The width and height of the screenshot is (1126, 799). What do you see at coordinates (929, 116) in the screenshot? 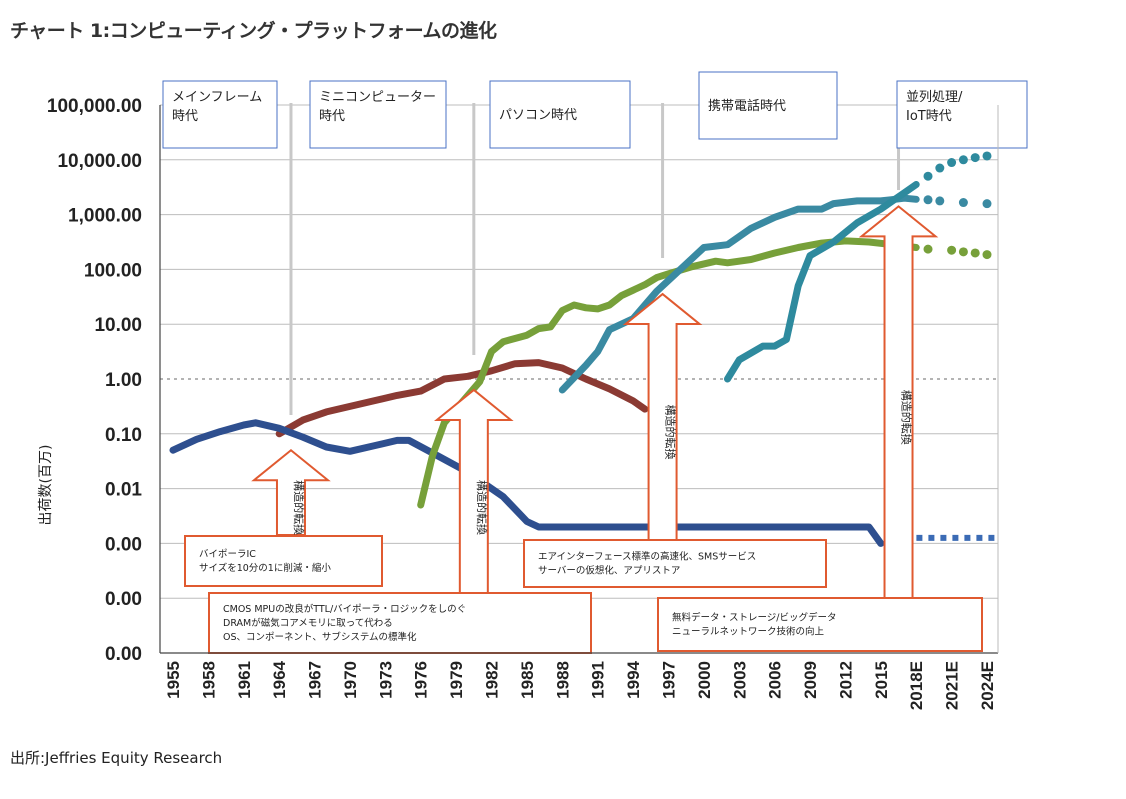
I see `era-label-text: IoT時代` at bounding box center [929, 116].